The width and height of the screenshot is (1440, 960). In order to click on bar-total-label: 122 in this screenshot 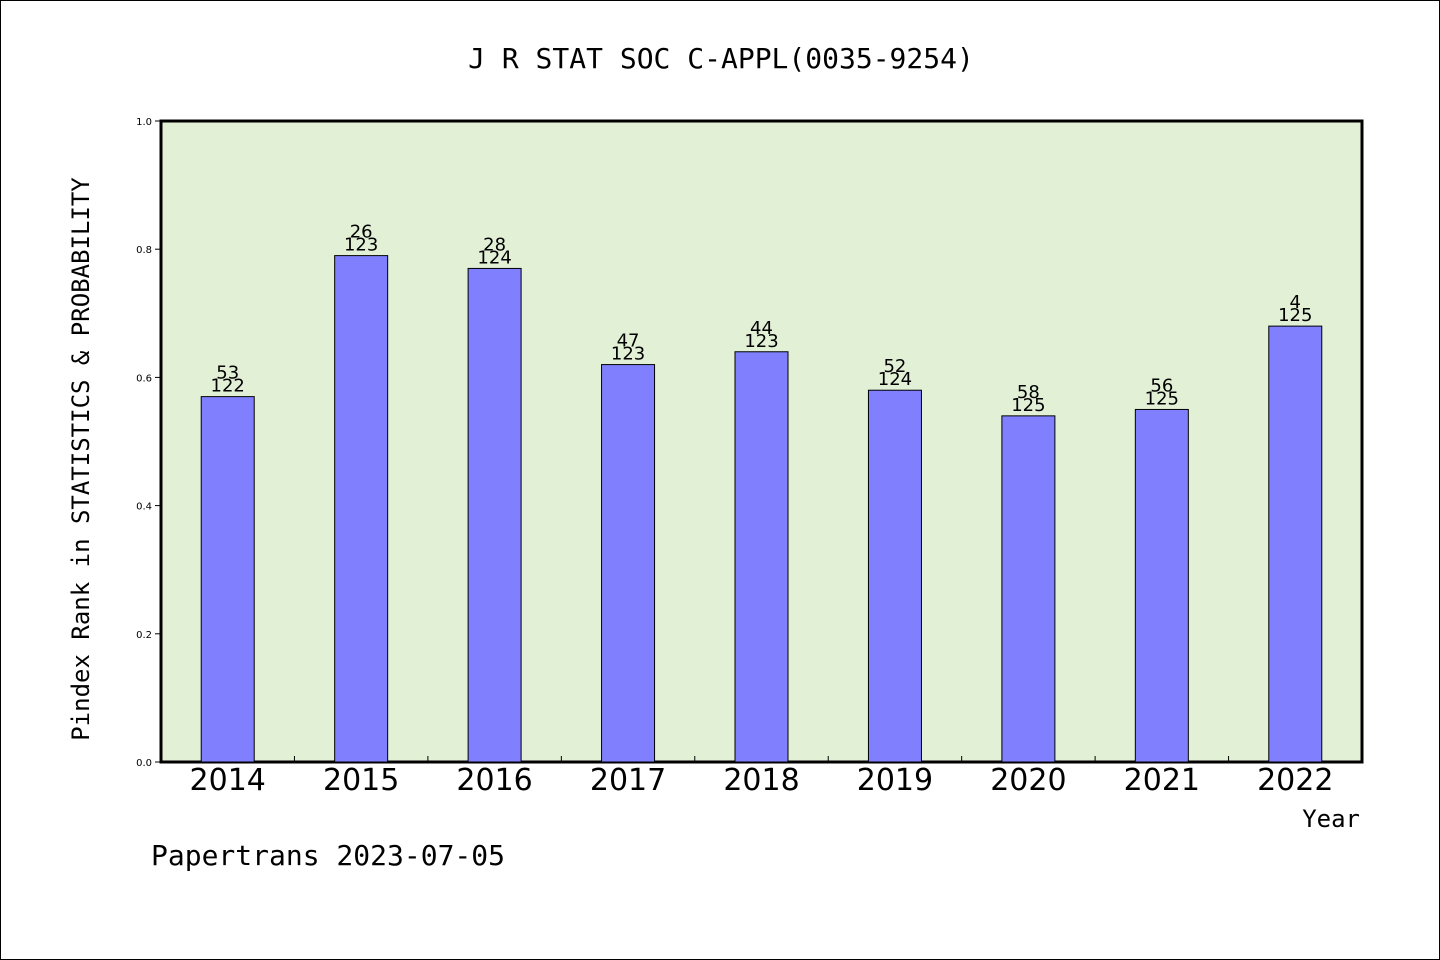, I will do `click(228, 386)`.